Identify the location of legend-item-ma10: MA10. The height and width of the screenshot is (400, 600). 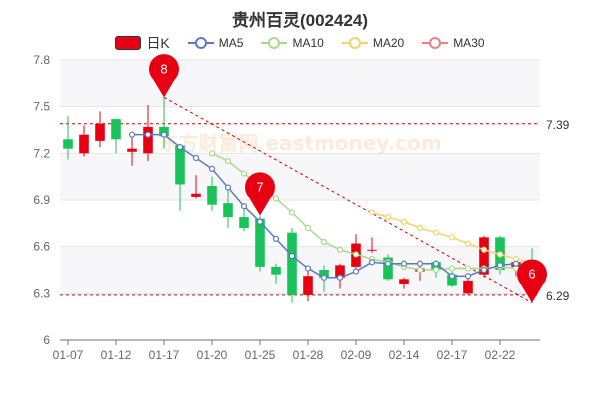
(292, 43).